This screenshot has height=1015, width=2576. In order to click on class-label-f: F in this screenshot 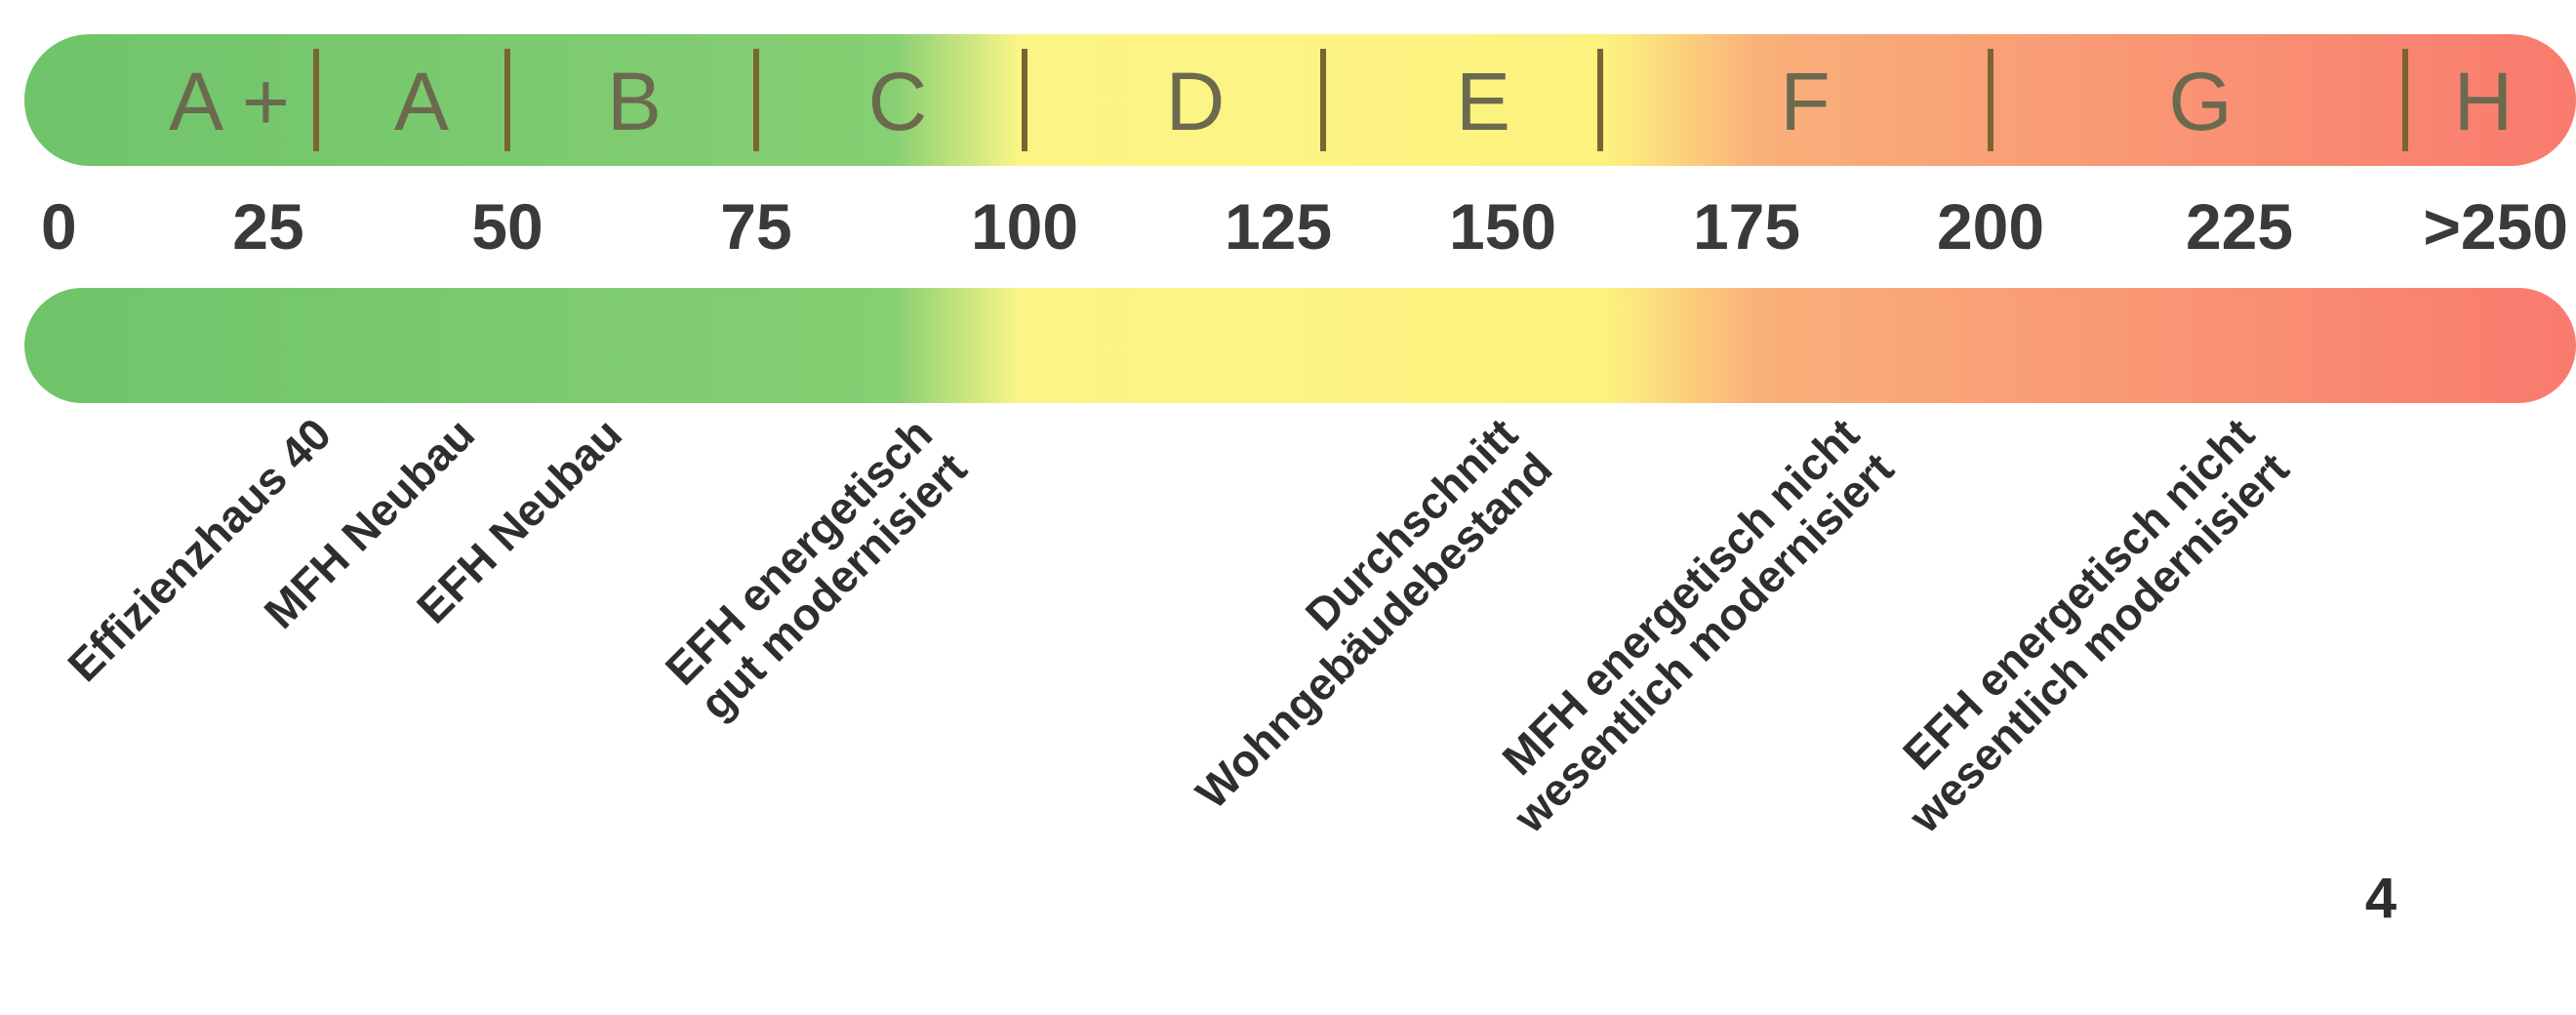, I will do `click(1805, 102)`.